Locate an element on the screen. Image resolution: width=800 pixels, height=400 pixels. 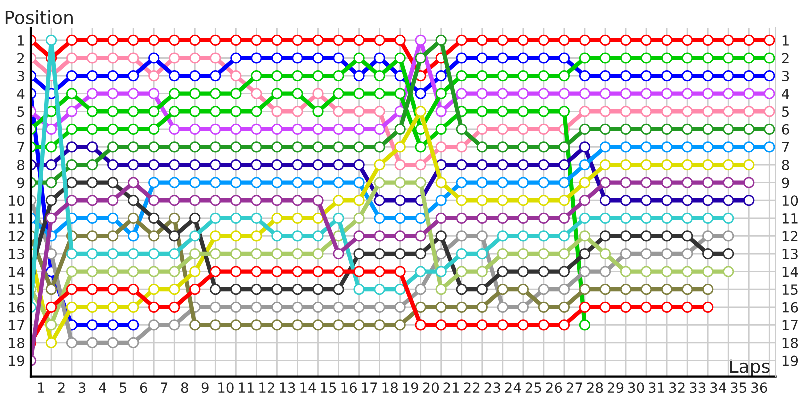
x-tick-label: 26 is located at coordinates (554, 388).